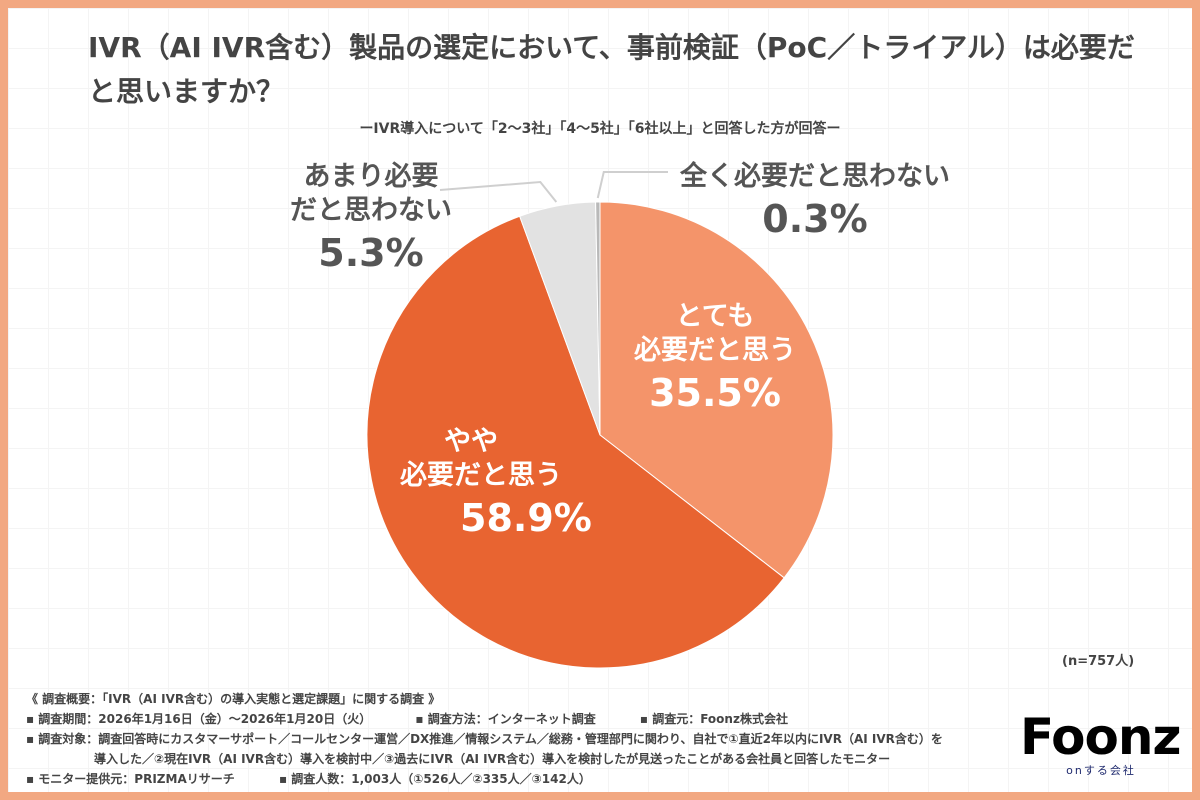 Image resolution: width=1200 pixels, height=800 pixels. What do you see at coordinates (1098, 661) in the screenshot?
I see `sample-size: (n=757人)` at bounding box center [1098, 661].